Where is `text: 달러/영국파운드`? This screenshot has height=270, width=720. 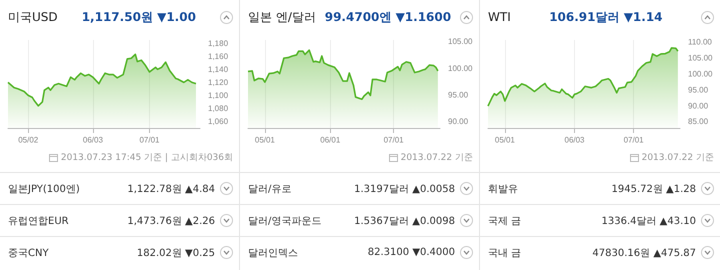
text: 달러/영국파운드 is located at coordinates (285, 221).